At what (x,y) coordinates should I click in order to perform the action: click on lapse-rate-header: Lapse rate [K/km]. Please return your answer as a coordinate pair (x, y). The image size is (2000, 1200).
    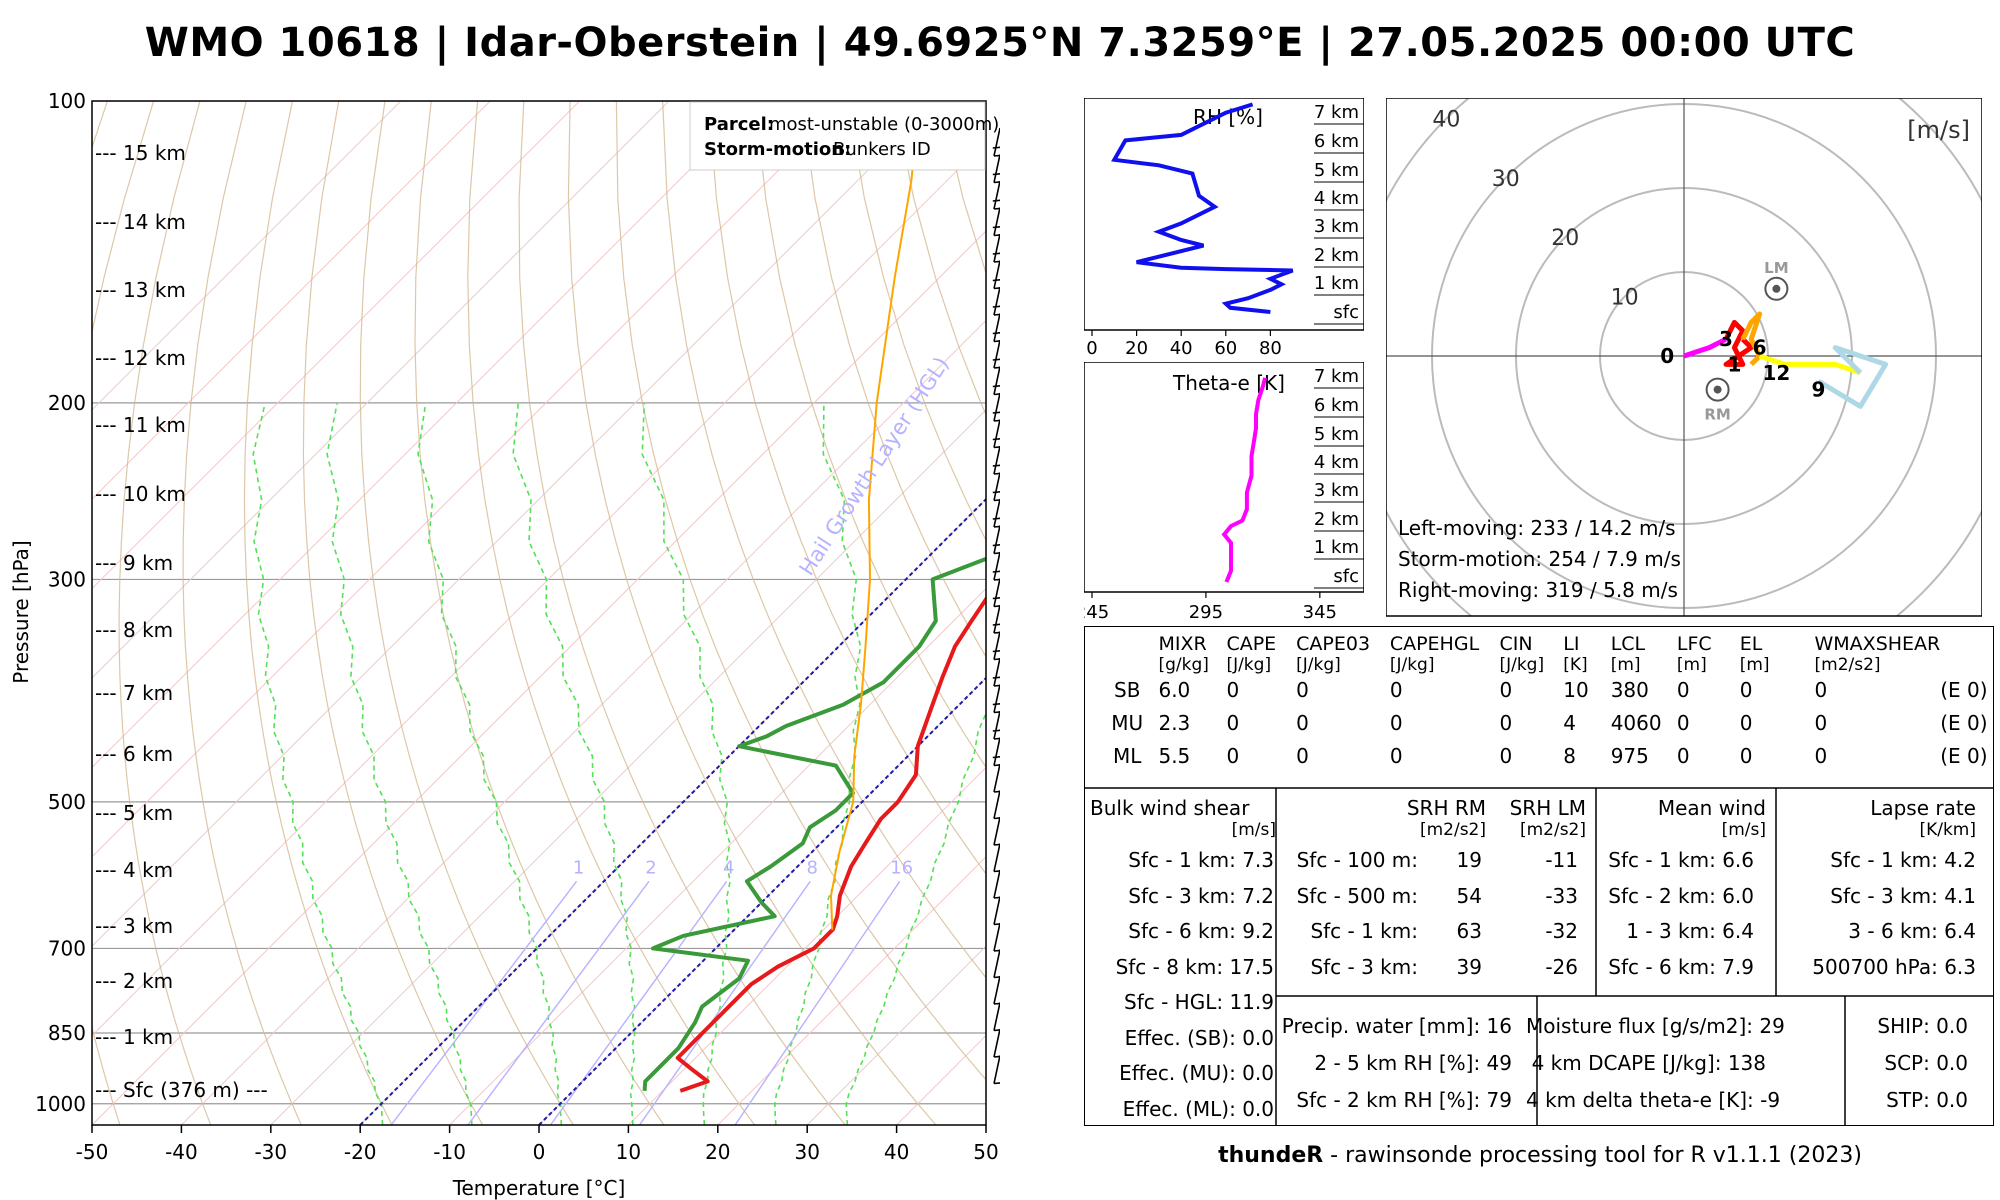
    Looking at the image, I should click on (1878, 818).